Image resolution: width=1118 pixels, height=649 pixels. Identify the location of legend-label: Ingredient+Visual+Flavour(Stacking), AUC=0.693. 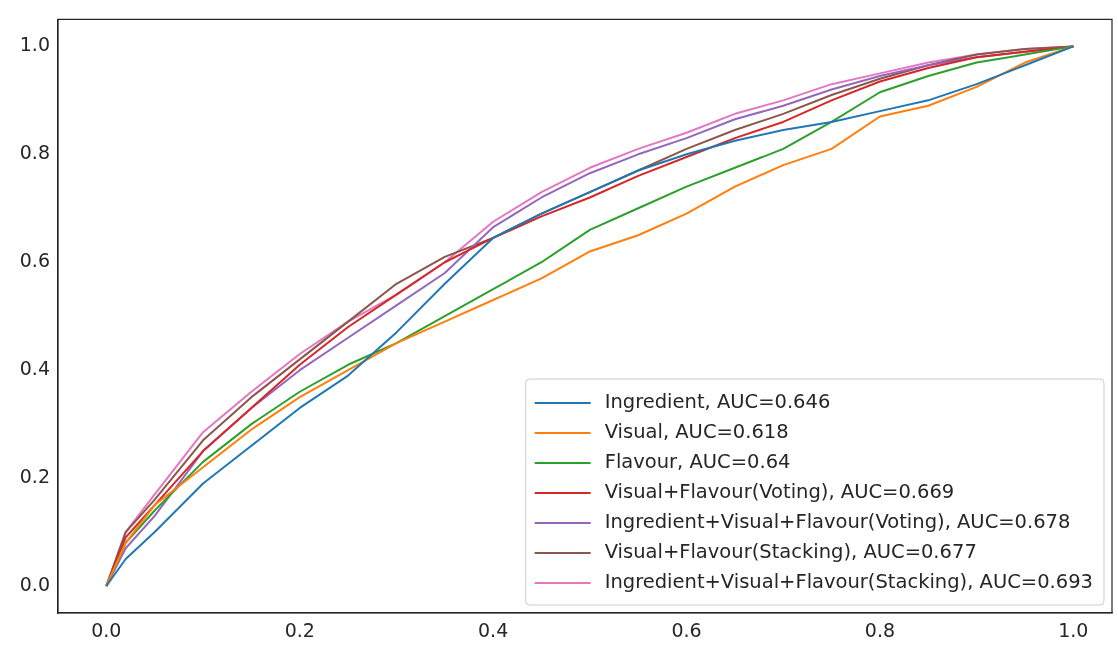
(849, 582).